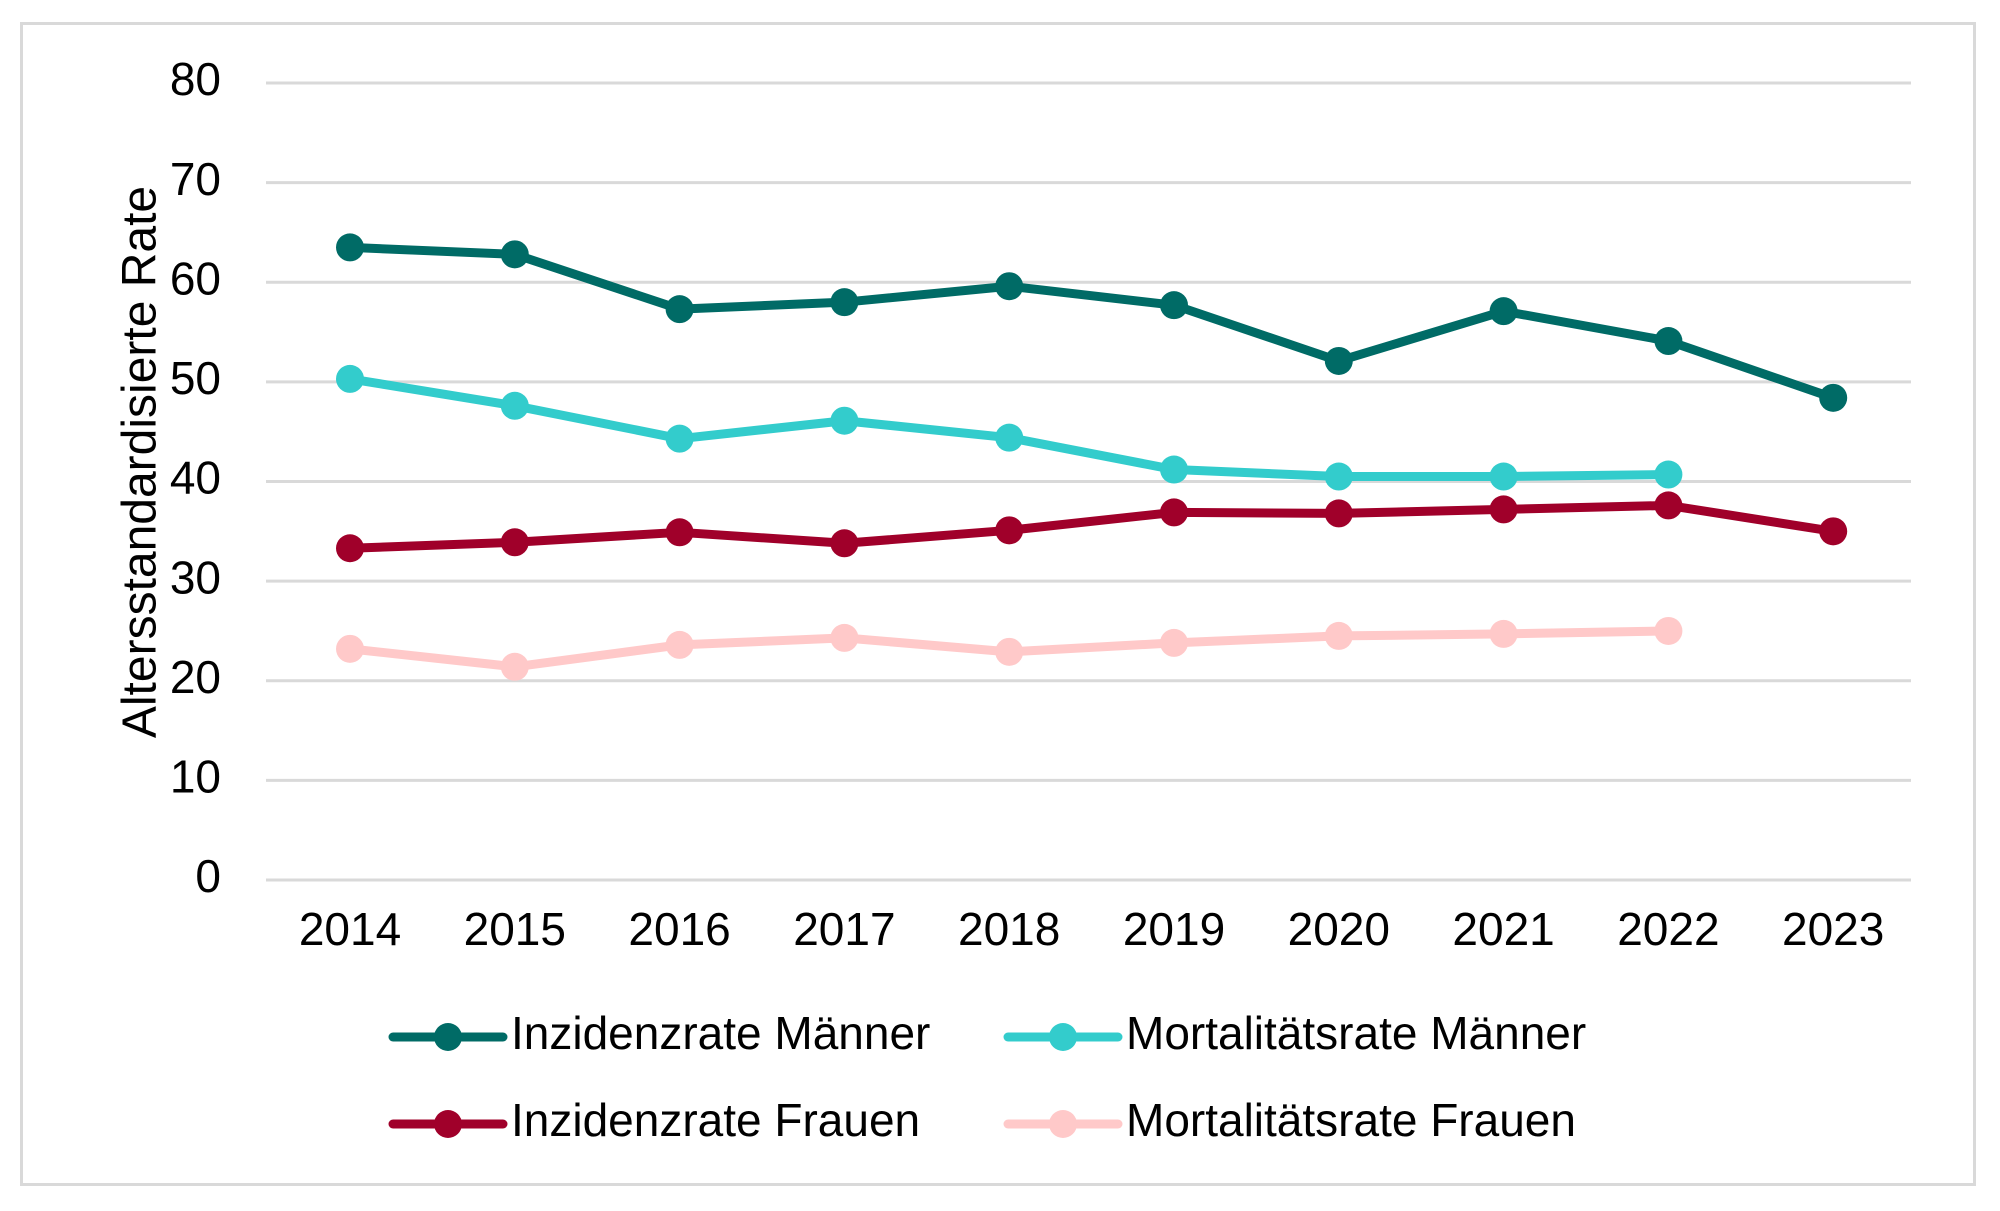  Describe the element at coordinates (195, 79) in the screenshot. I see `y-tick-label: 80` at that location.